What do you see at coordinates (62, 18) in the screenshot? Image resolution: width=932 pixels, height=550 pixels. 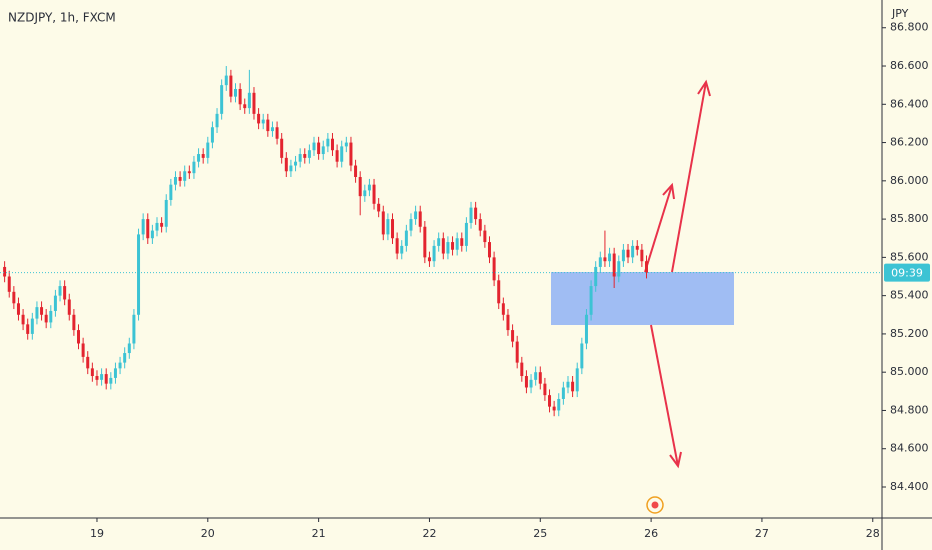 I see `chart-title: NZDJPY, 1h, FXCM` at bounding box center [62, 18].